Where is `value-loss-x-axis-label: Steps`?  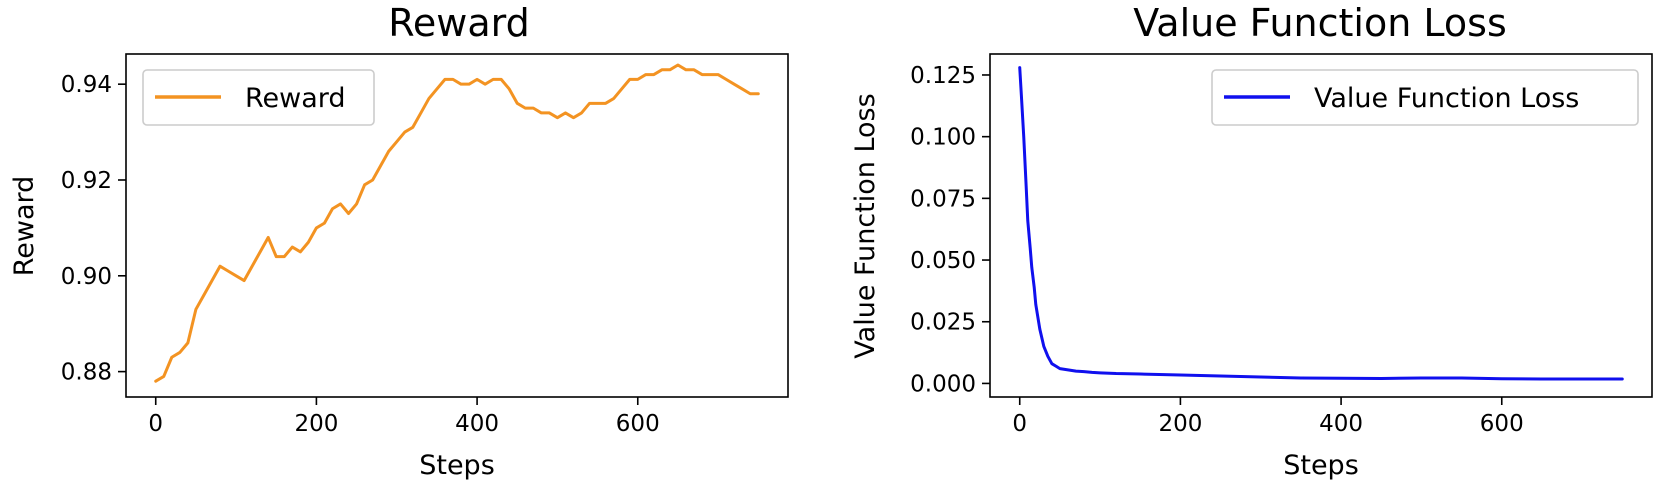
value-loss-x-axis-label: Steps is located at coordinates (1321, 465).